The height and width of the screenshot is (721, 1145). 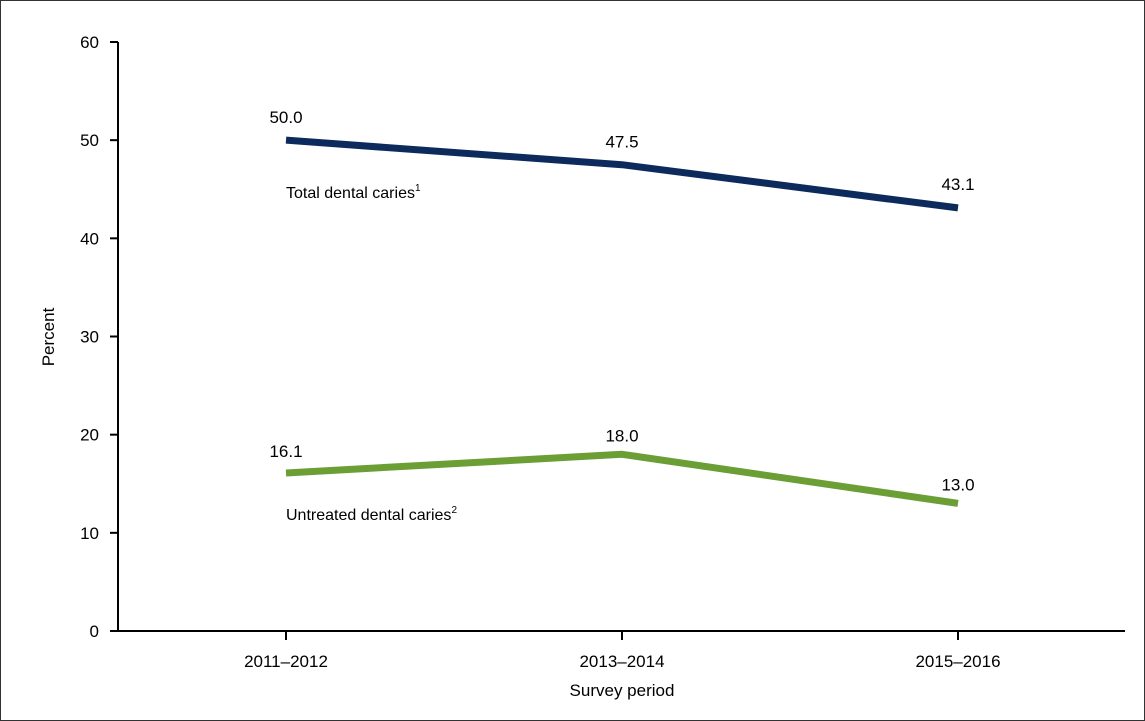 I want to click on x-tick-label: 2013–2014, so click(x=621, y=661).